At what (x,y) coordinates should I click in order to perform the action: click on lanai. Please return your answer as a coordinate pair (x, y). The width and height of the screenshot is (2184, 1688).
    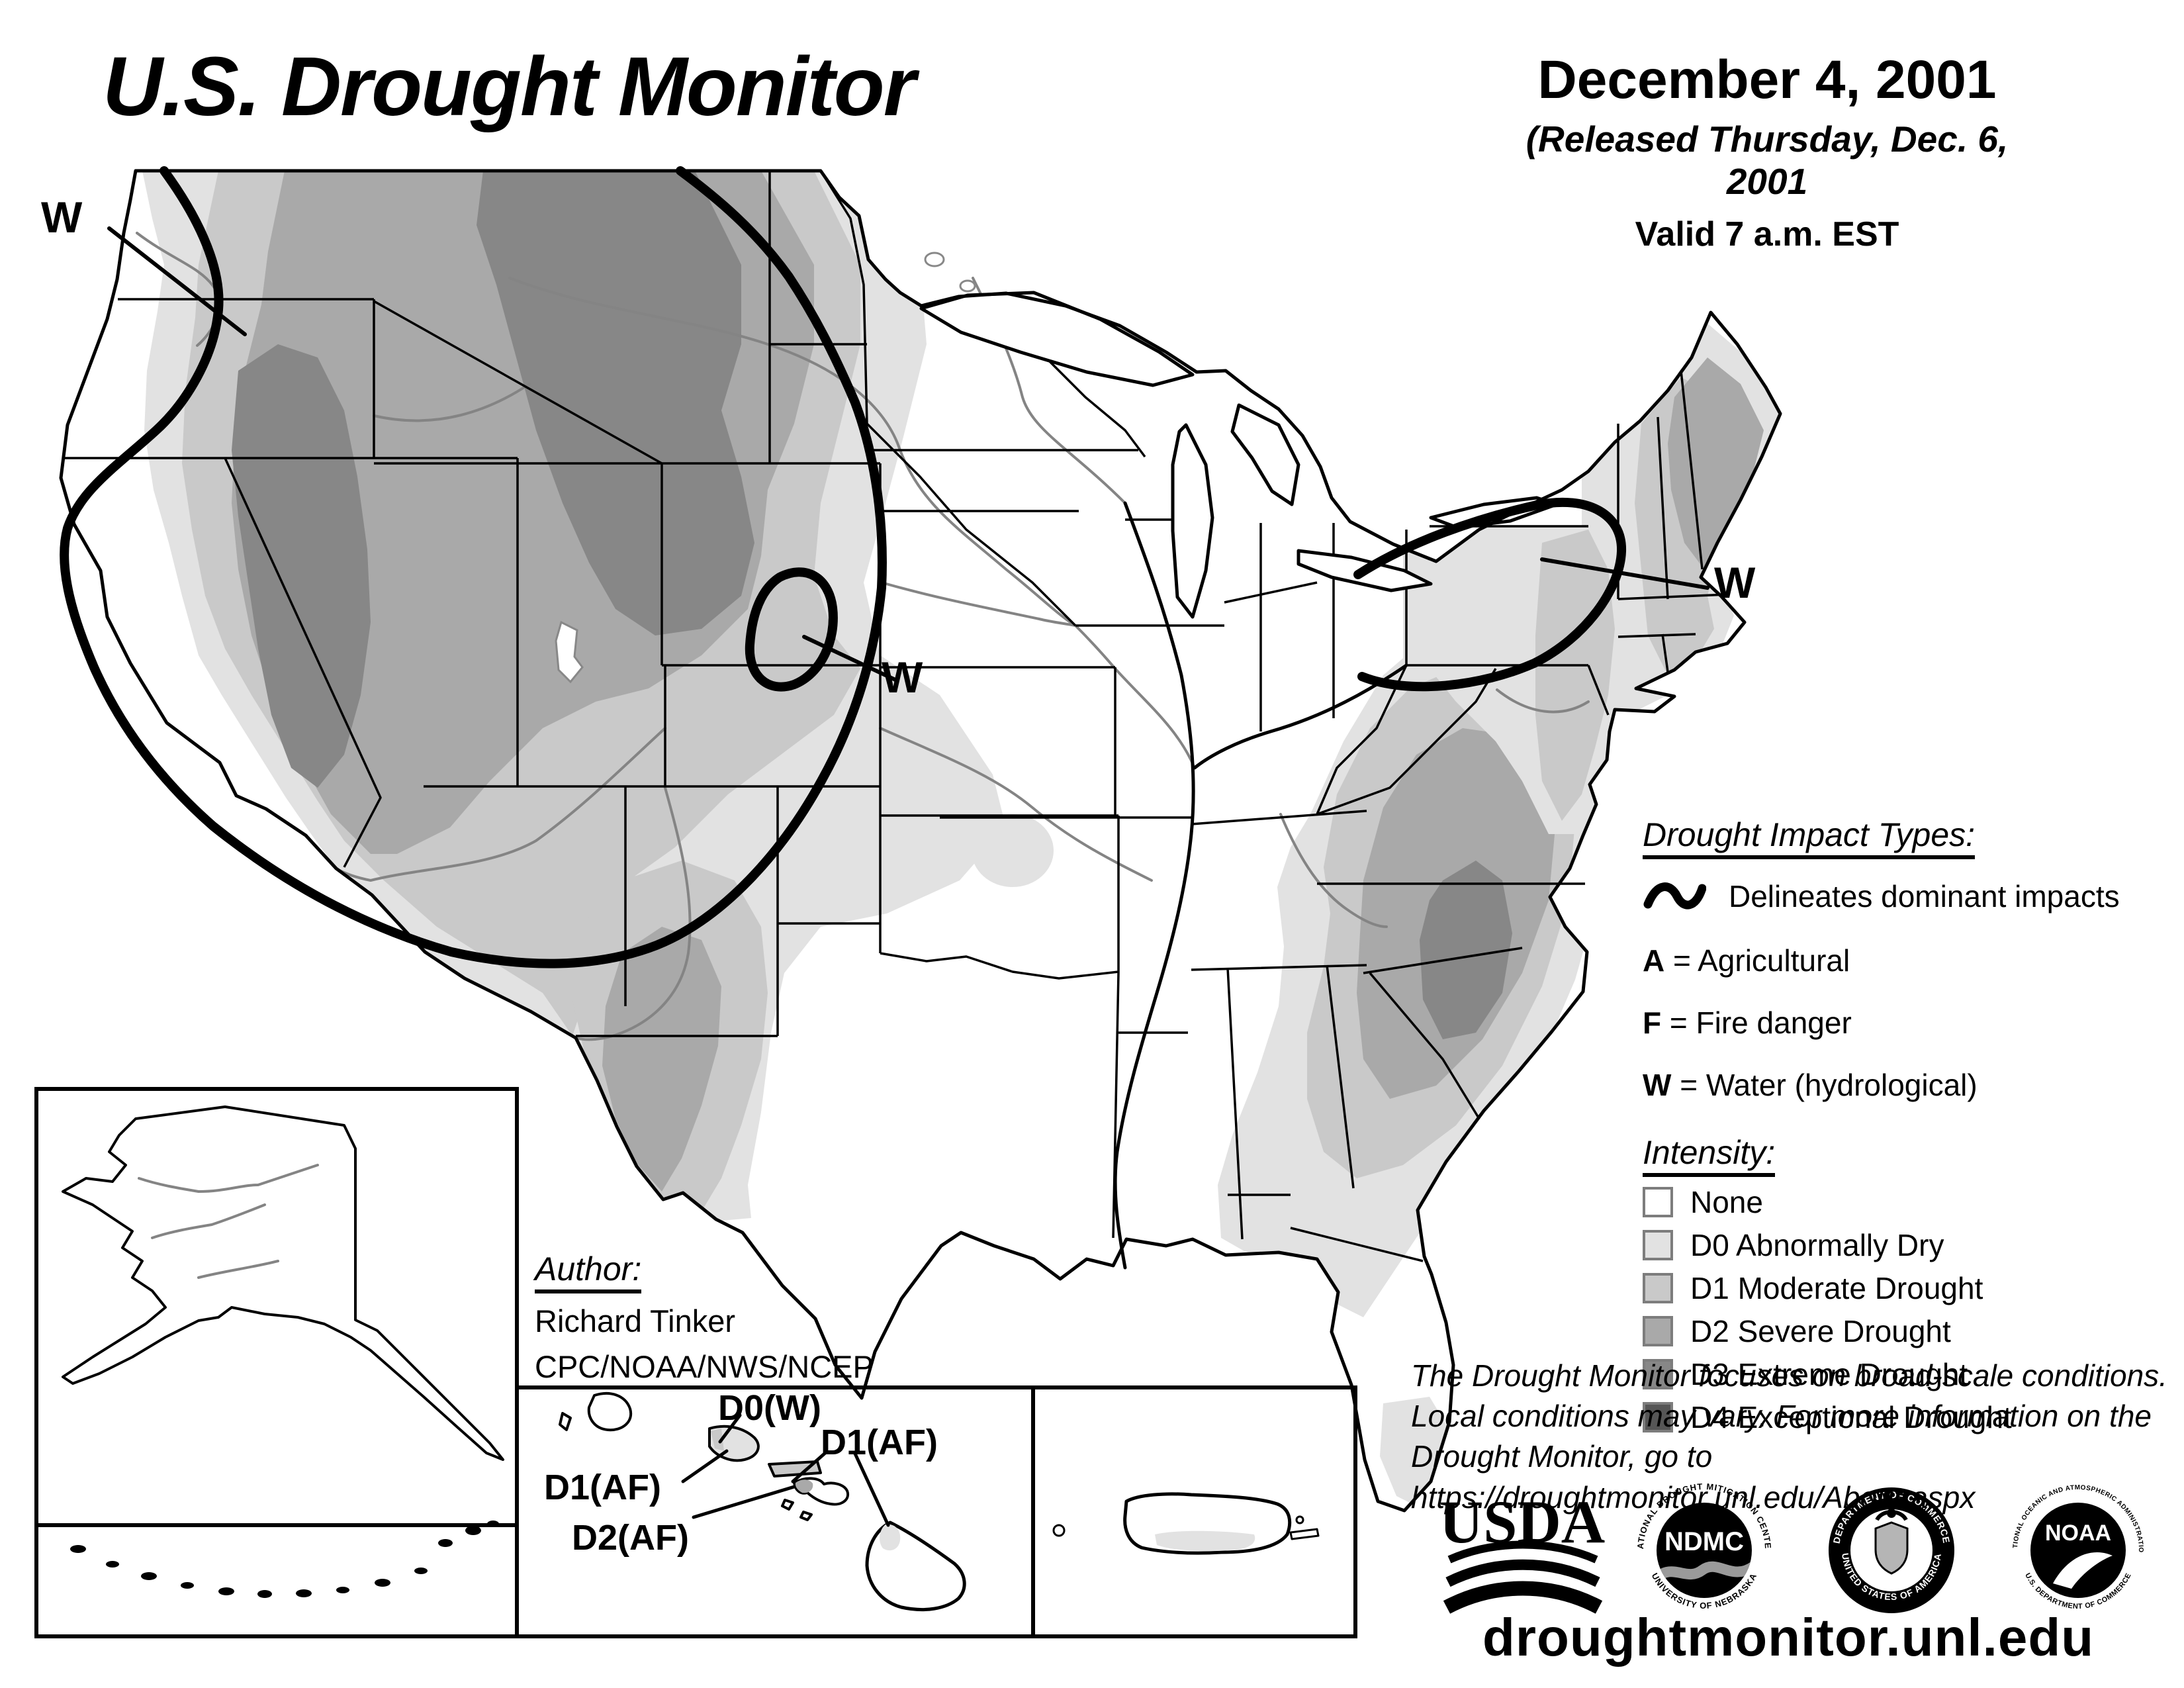
    Looking at the image, I should click on (788, 1505).